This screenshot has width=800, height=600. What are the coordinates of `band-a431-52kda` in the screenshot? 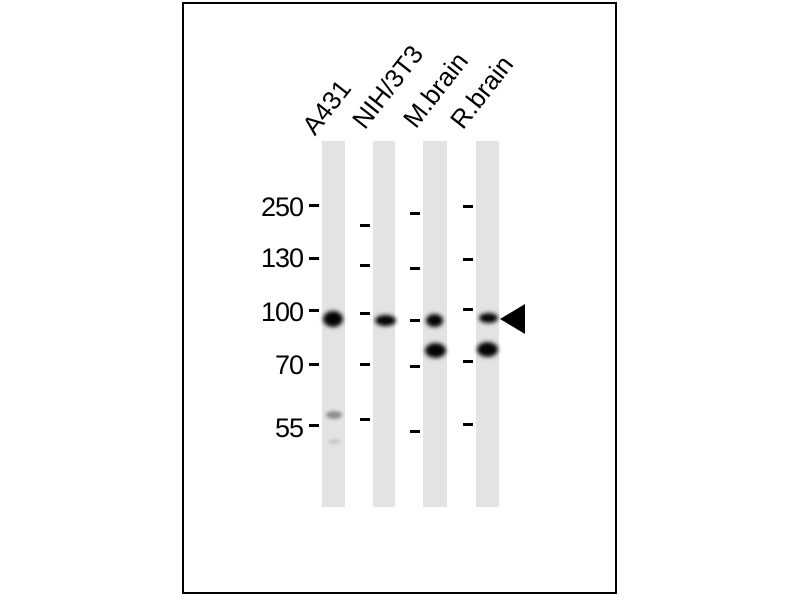 It's located at (334, 441).